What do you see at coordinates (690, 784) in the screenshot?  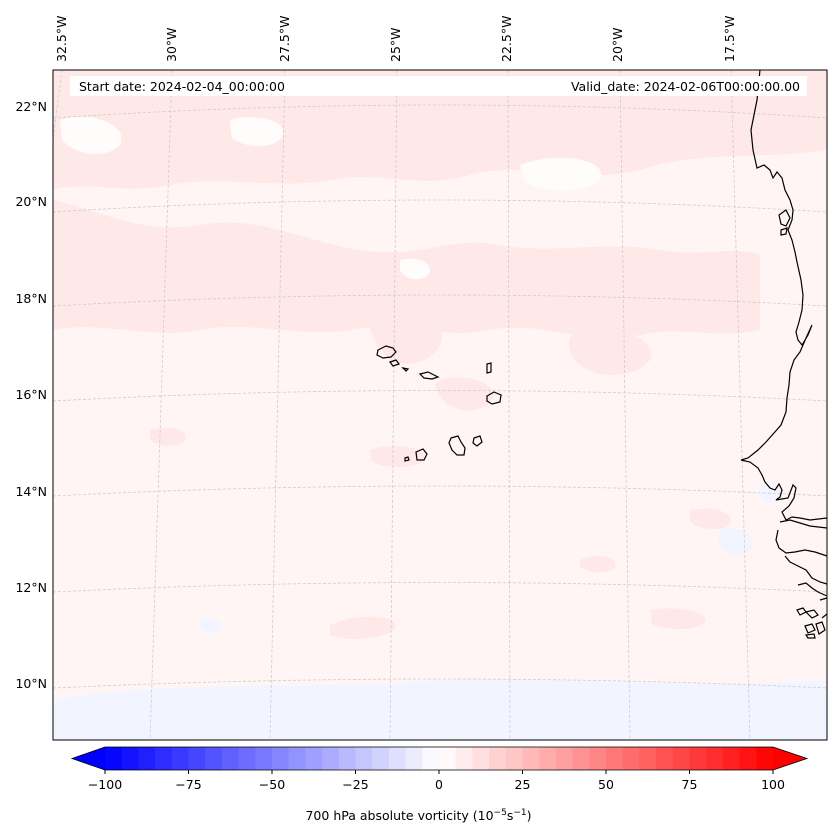 I see `colorbar-tick-label: 75` at bounding box center [690, 784].